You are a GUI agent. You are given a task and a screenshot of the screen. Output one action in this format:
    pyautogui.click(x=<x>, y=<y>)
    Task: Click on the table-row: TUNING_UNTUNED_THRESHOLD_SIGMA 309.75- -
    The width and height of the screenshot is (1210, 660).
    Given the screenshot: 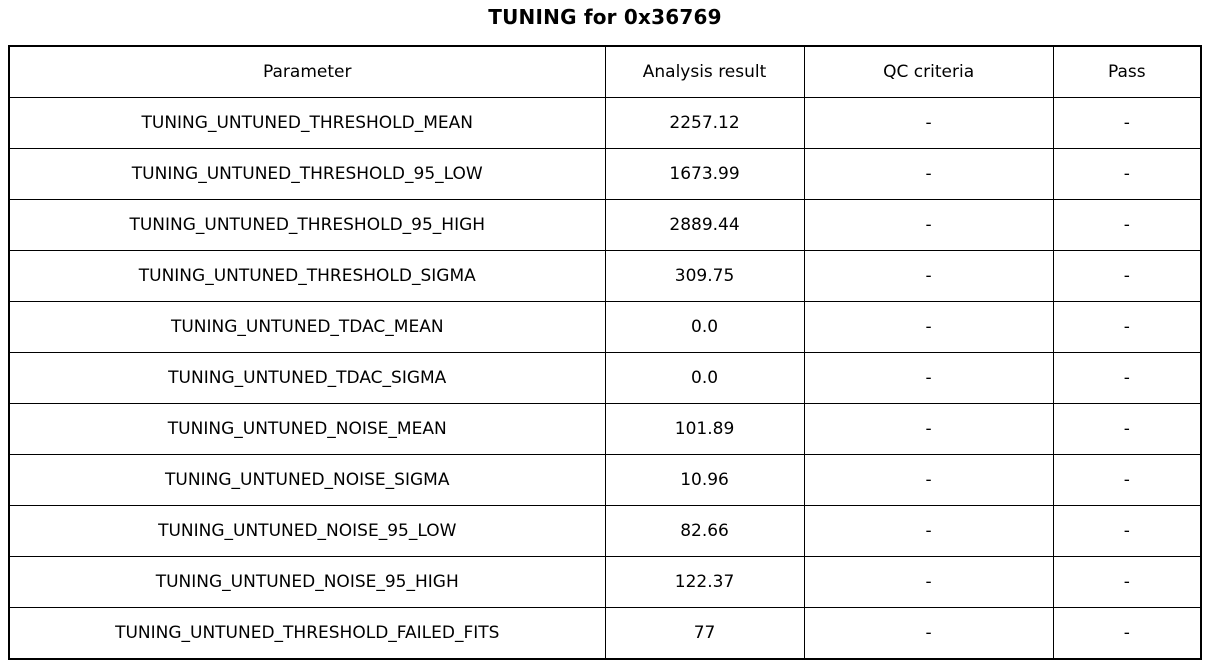 What is the action you would take?
    pyautogui.click(x=605, y=276)
    